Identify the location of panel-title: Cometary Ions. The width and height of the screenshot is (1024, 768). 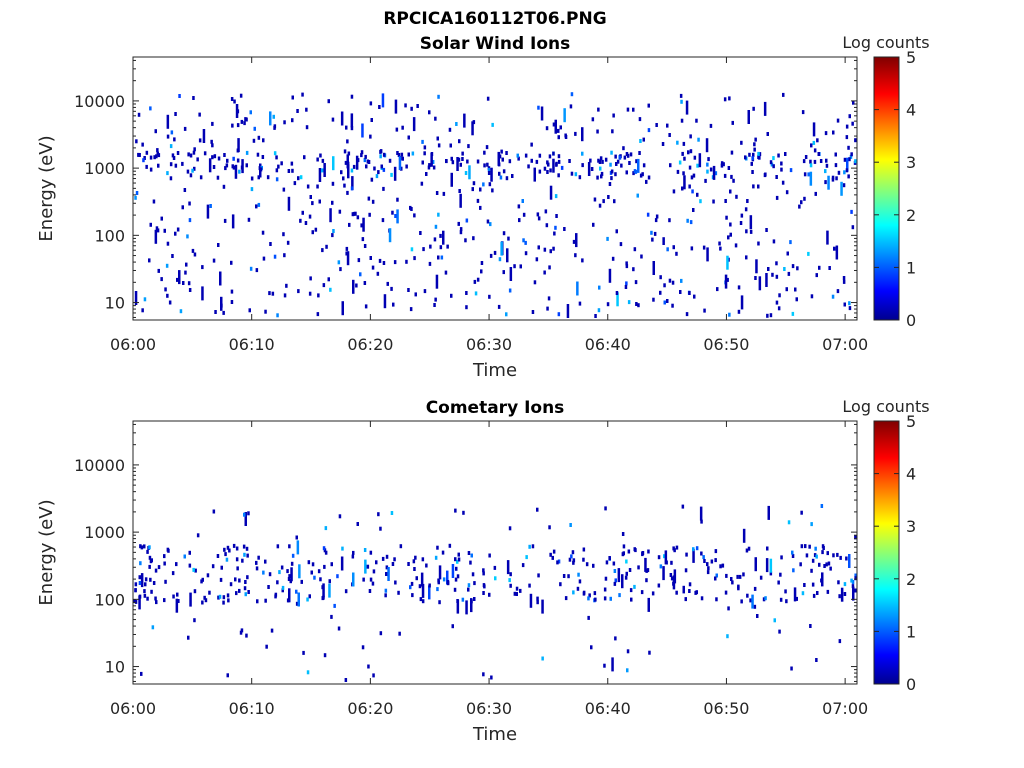
(495, 408).